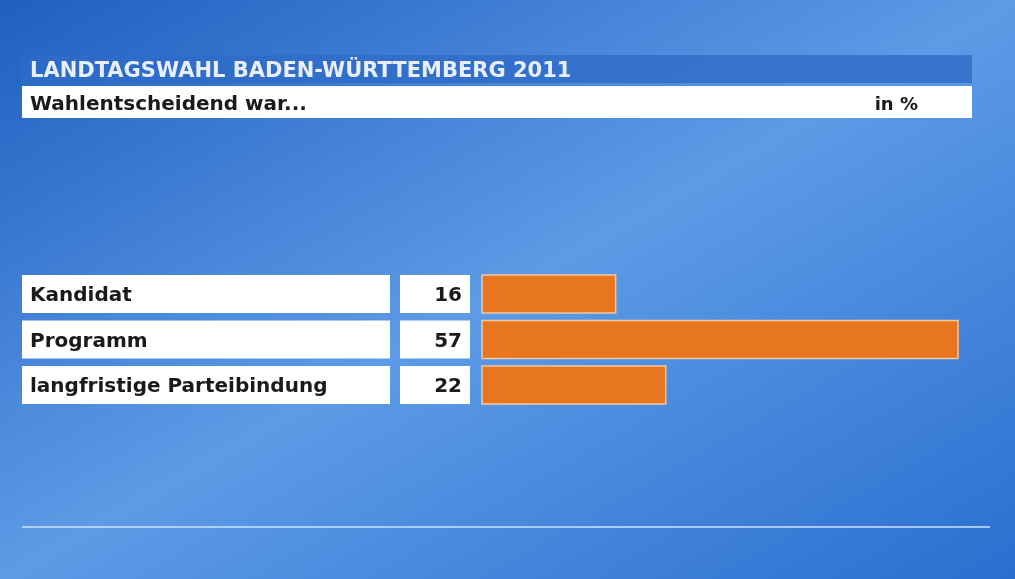 The height and width of the screenshot is (579, 1015). Describe the element at coordinates (448, 385) in the screenshot. I see `data-label: 22` at that location.